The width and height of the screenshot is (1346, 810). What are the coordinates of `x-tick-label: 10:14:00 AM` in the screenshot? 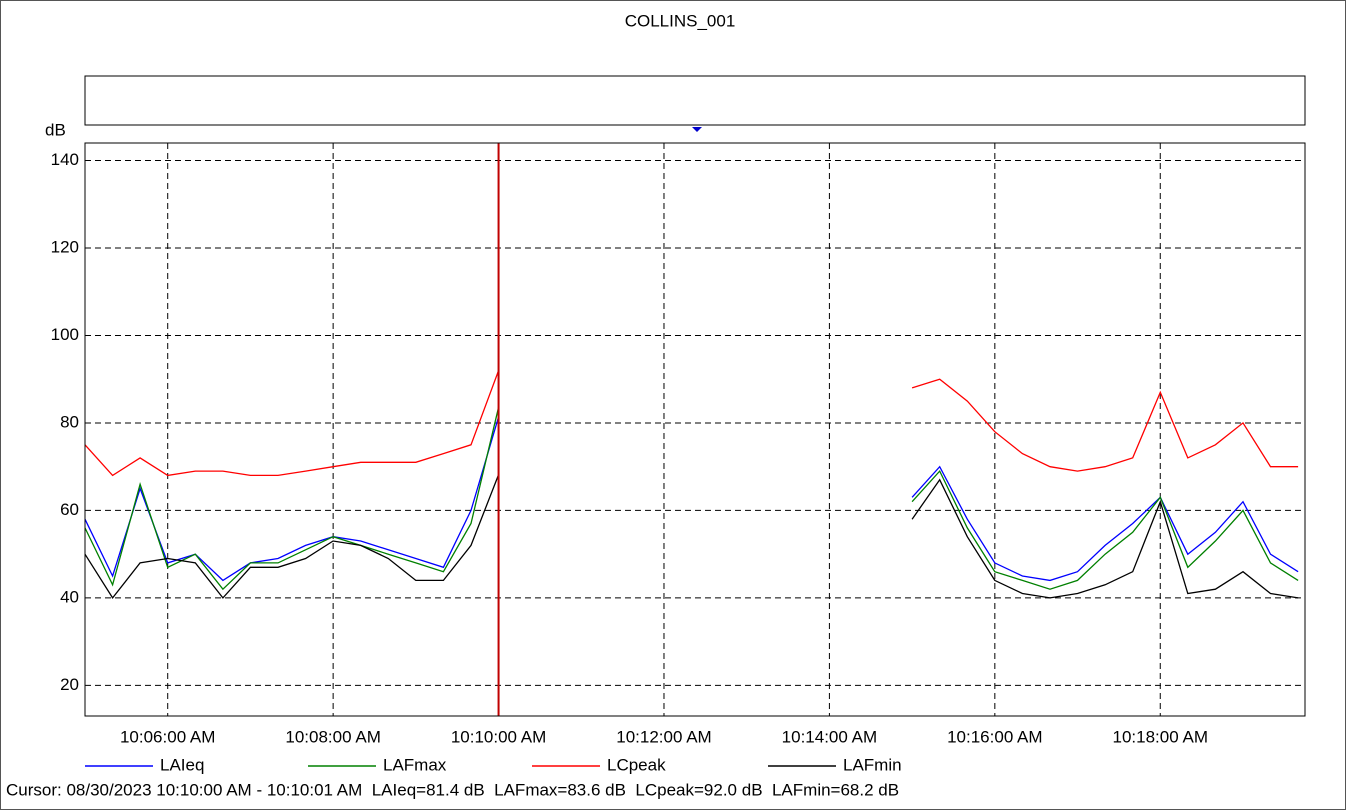 It's located at (829, 736).